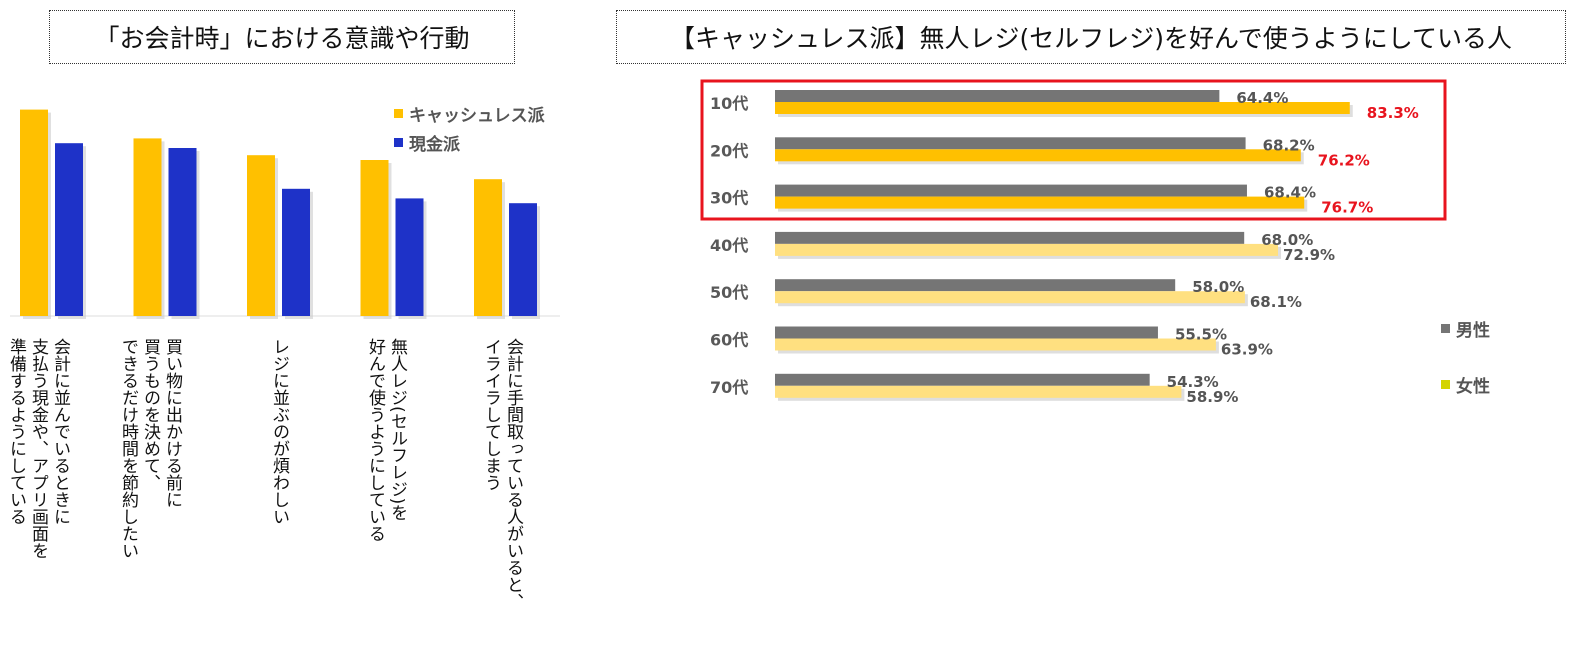 Image resolution: width=1574 pixels, height=650 pixels. What do you see at coordinates (729, 103) in the screenshot?
I see `age-label: 10代` at bounding box center [729, 103].